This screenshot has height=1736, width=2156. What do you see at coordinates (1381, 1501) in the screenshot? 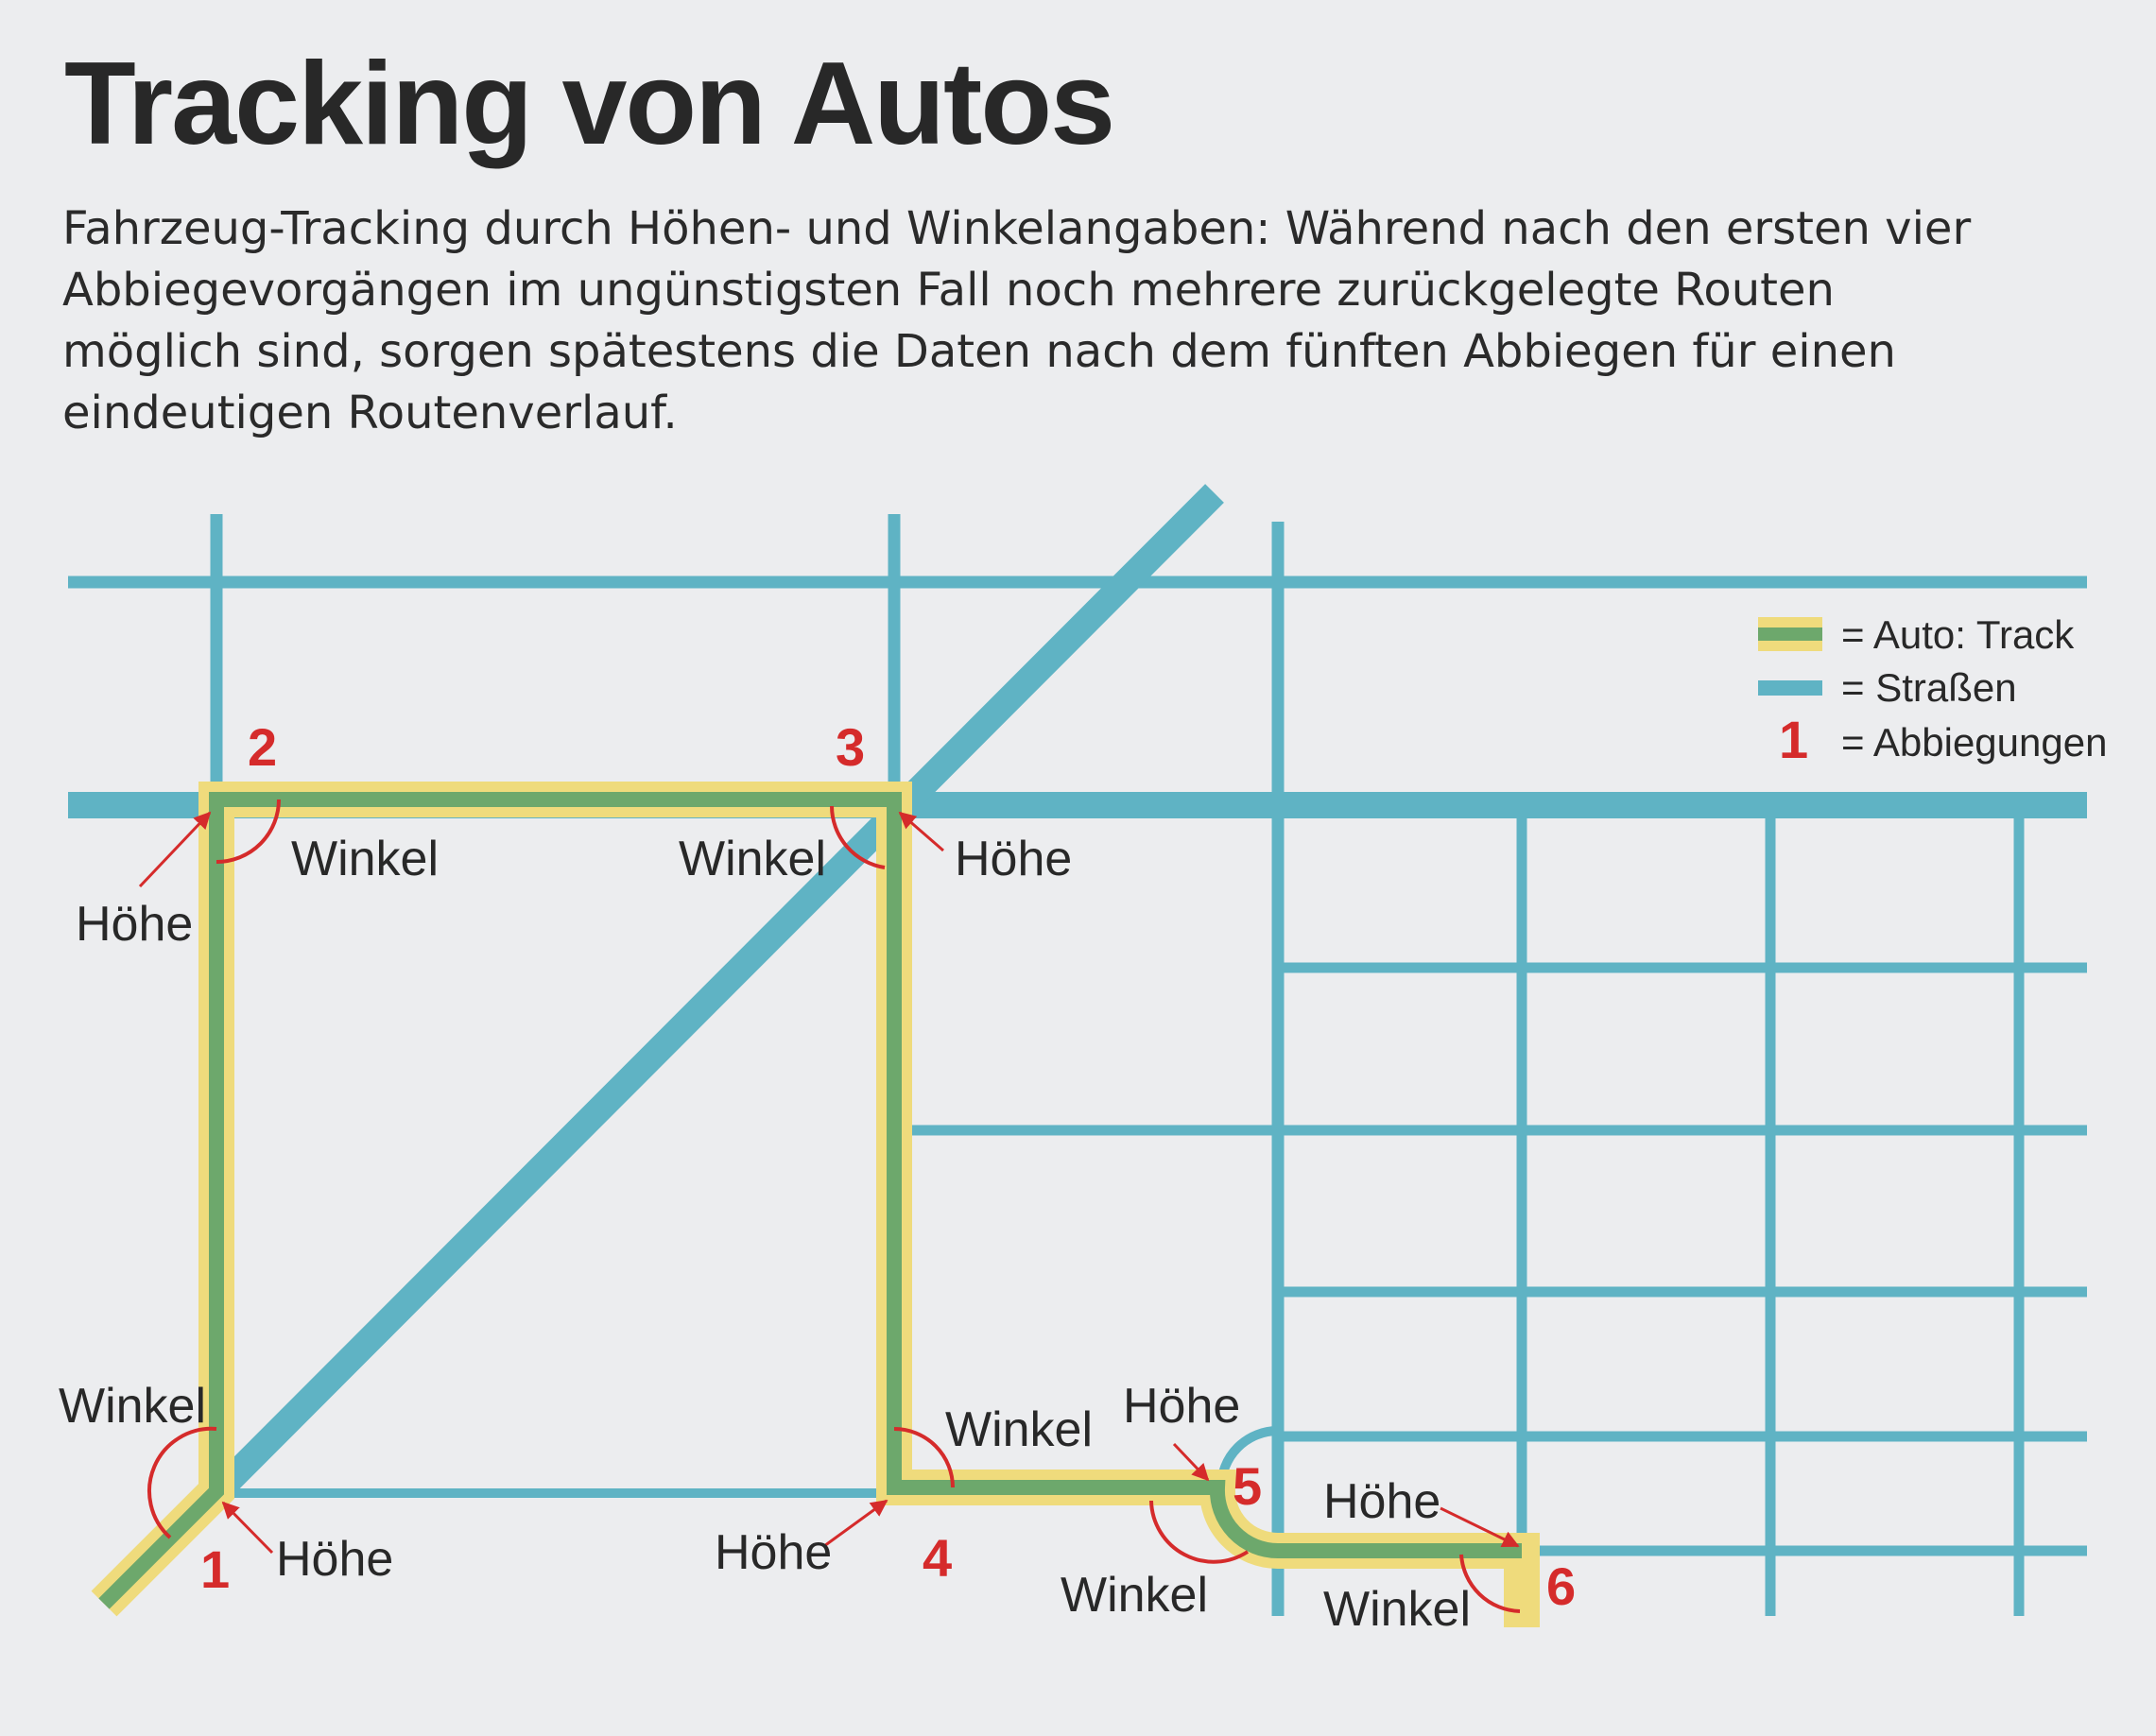
I see `label-hoehe-6: Höhe` at bounding box center [1381, 1501].